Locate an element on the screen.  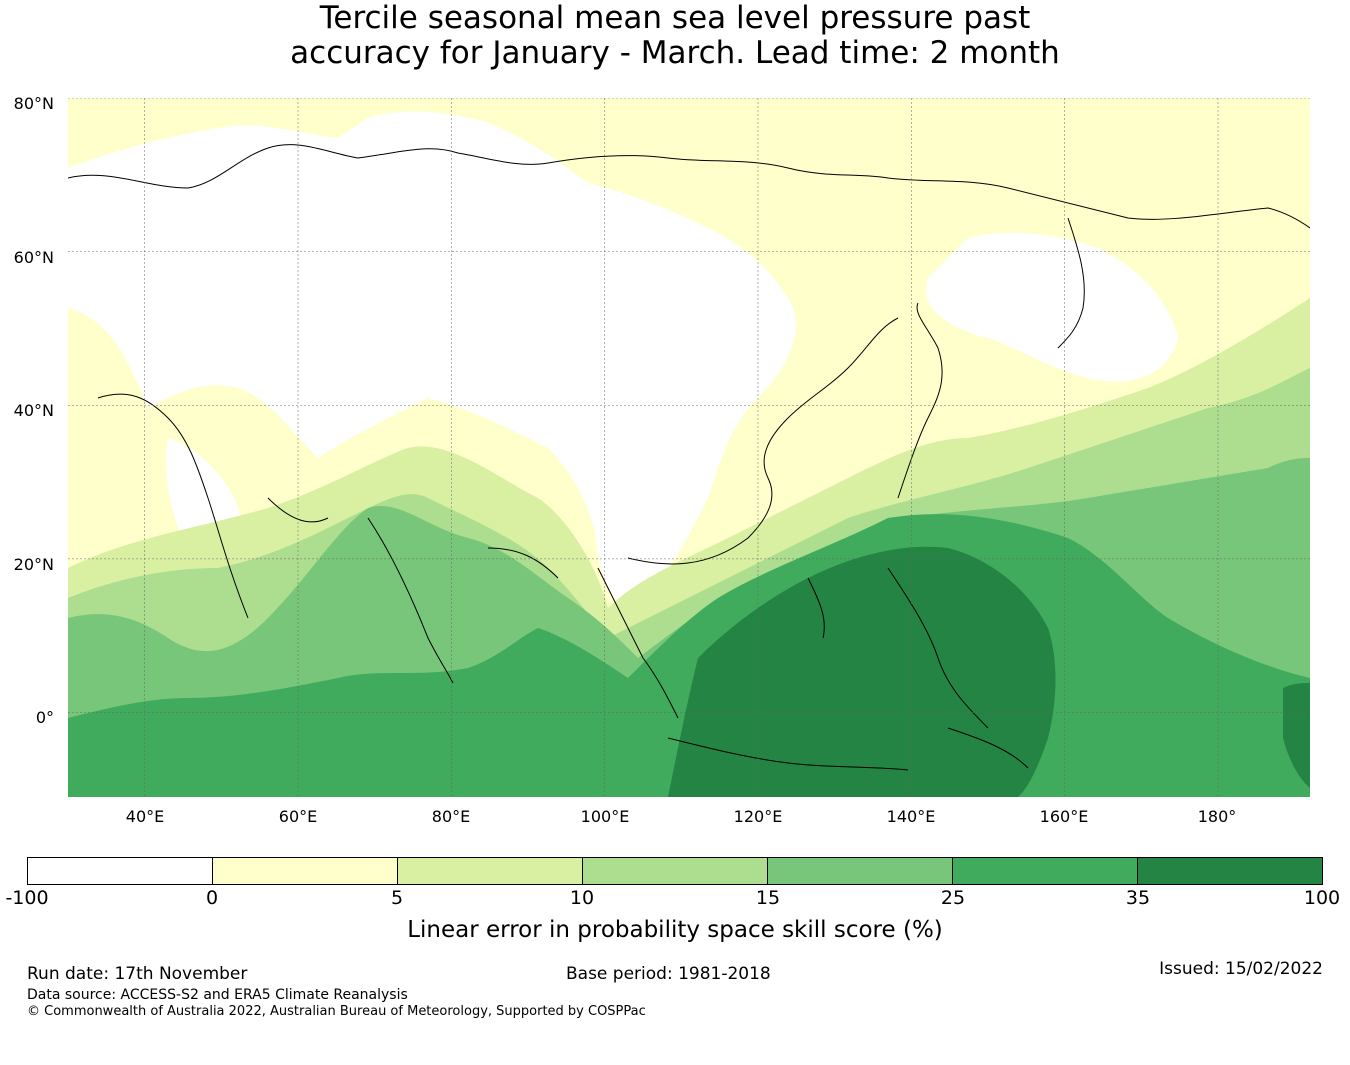
colorbar-tick: 25 is located at coordinates (953, 898).